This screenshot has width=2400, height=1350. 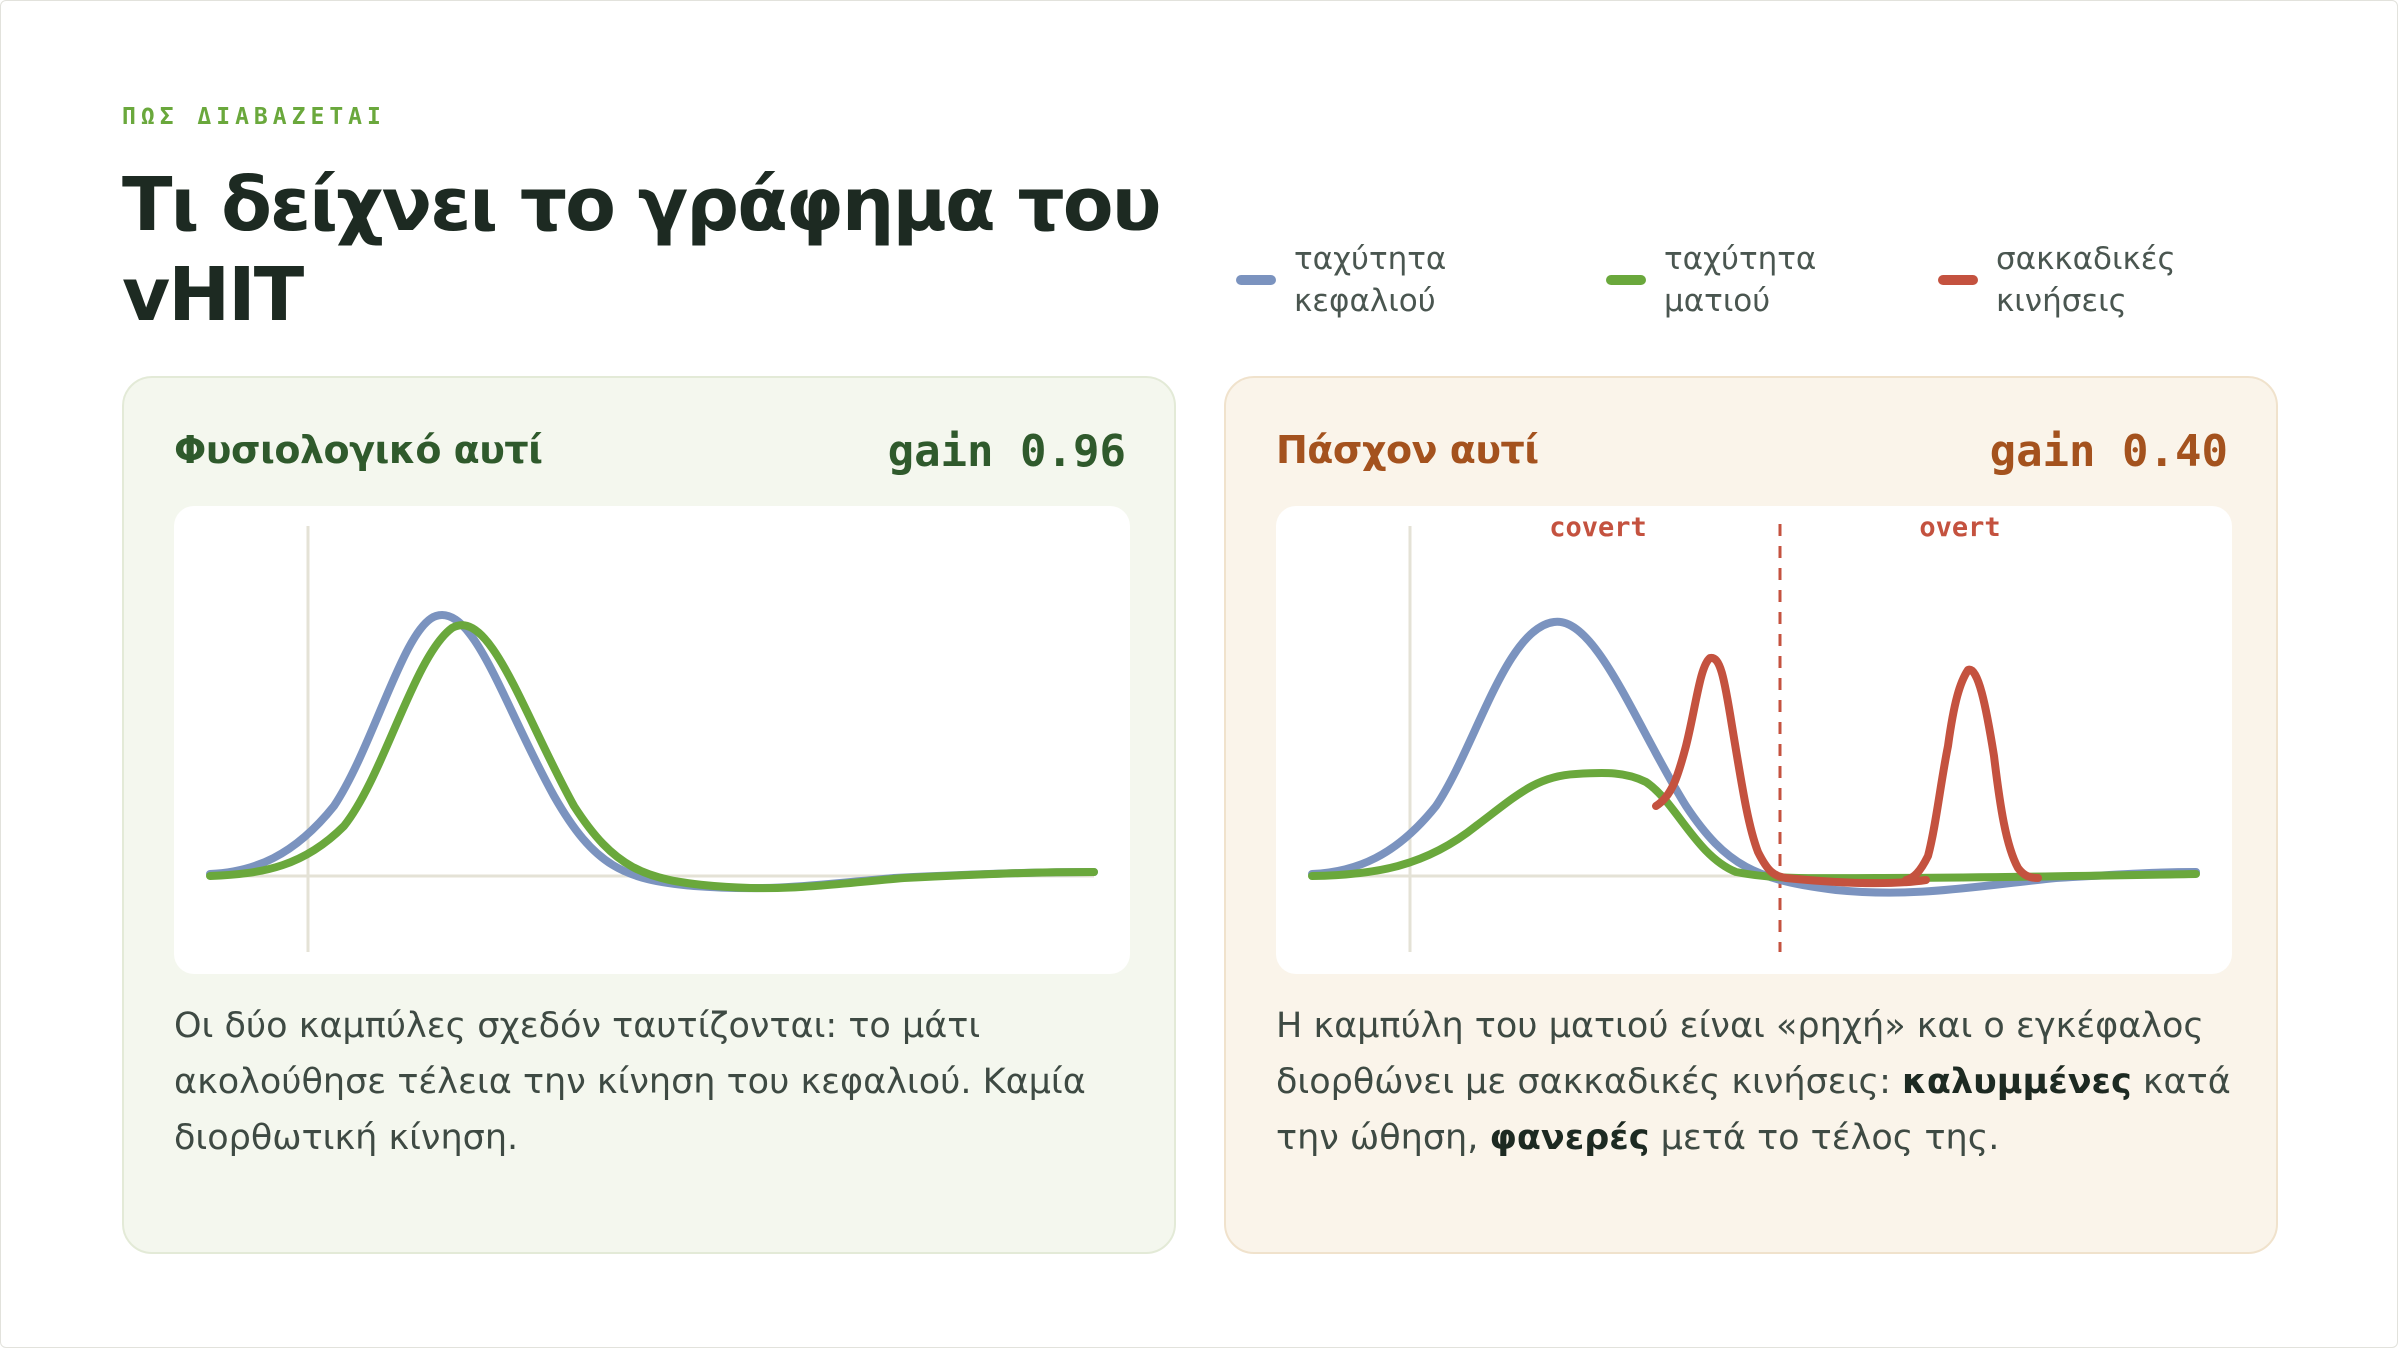 I want to click on legend-item-eye-velocity: ταχύτητα ματιού, so click(x=1735, y=280).